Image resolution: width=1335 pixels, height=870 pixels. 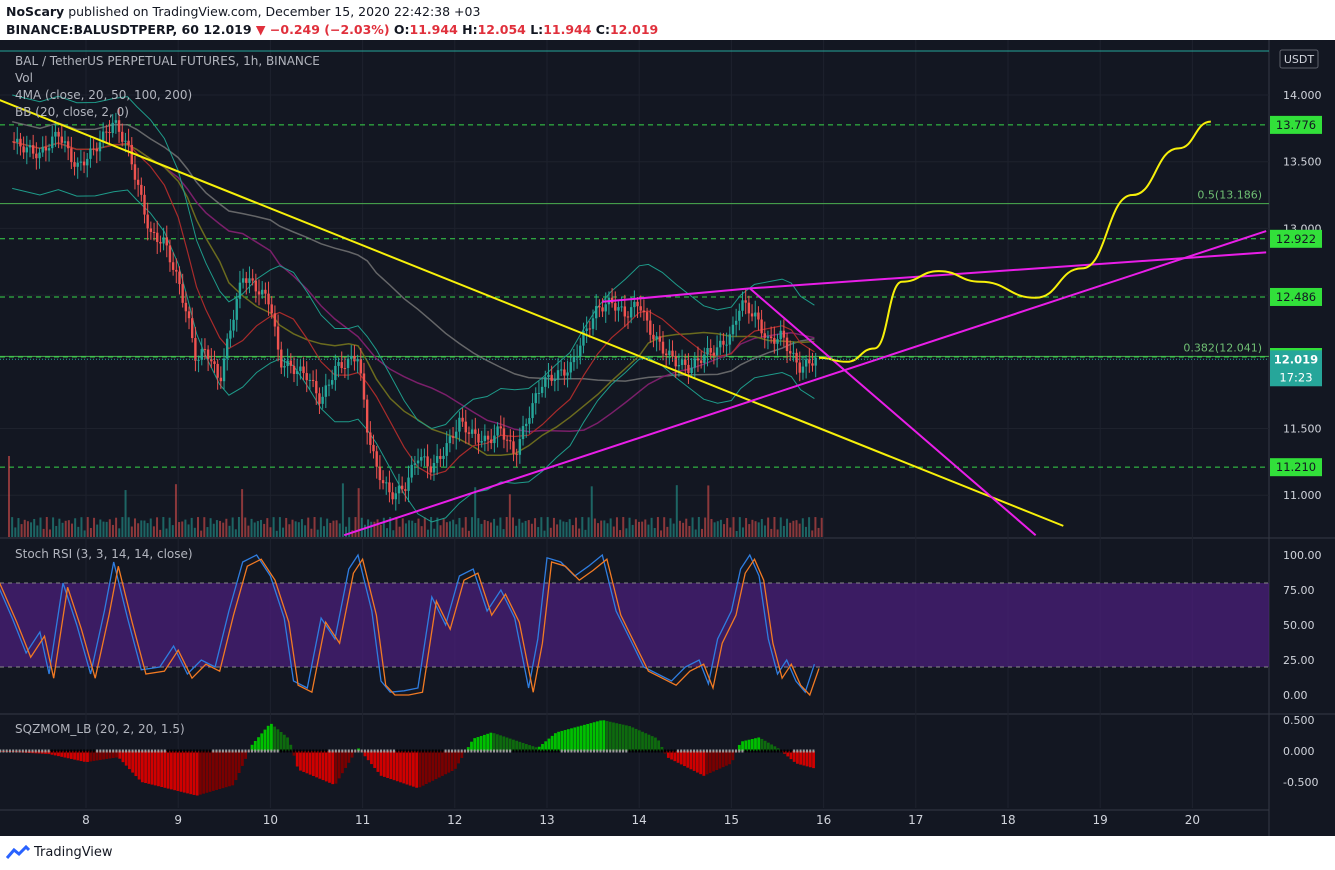 What do you see at coordinates (72, 112) in the screenshot?
I see `legend-bb: BB (20, close, 2, 0)` at bounding box center [72, 112].